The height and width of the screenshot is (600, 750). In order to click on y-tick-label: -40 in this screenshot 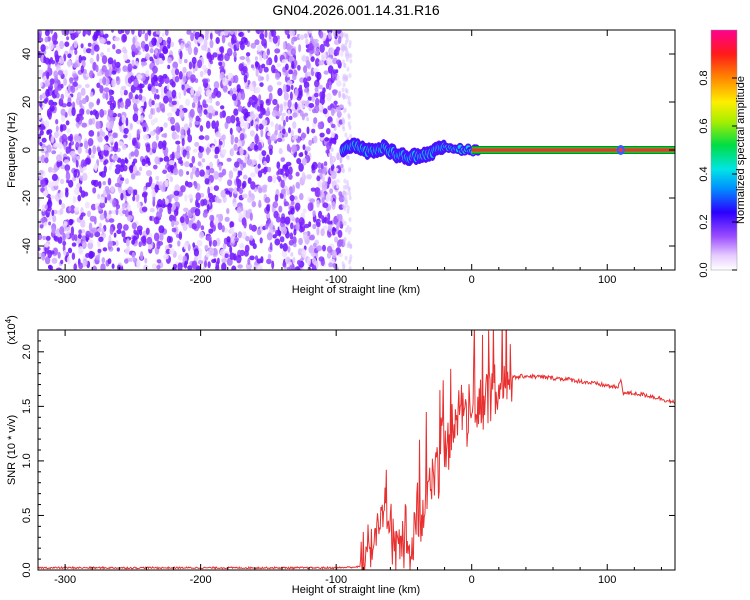, I will do `click(27, 246)`.